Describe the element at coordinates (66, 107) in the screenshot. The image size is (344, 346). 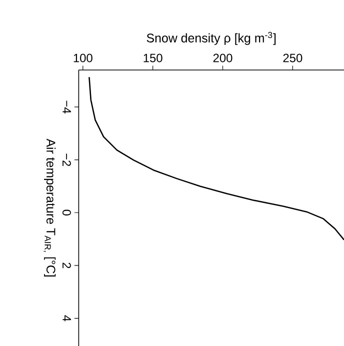
I see `y-tick-label: −4` at that location.